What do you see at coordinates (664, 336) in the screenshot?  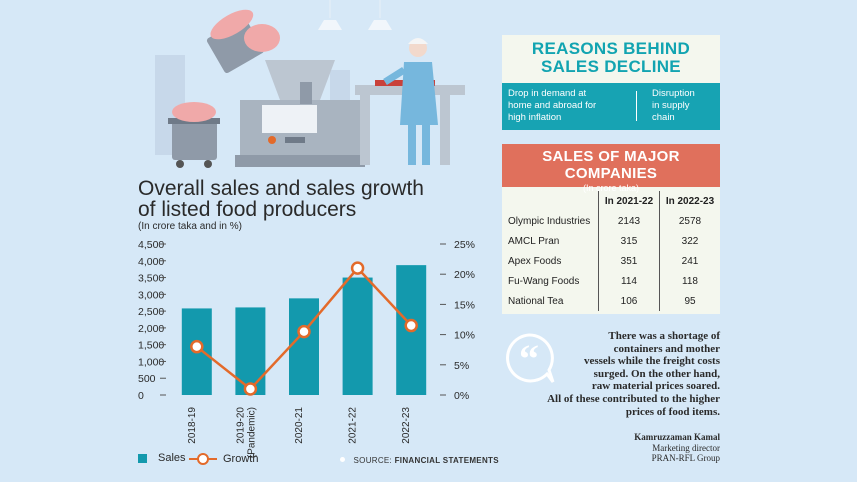 I see `quote-line: There was a shortage of` at bounding box center [664, 336].